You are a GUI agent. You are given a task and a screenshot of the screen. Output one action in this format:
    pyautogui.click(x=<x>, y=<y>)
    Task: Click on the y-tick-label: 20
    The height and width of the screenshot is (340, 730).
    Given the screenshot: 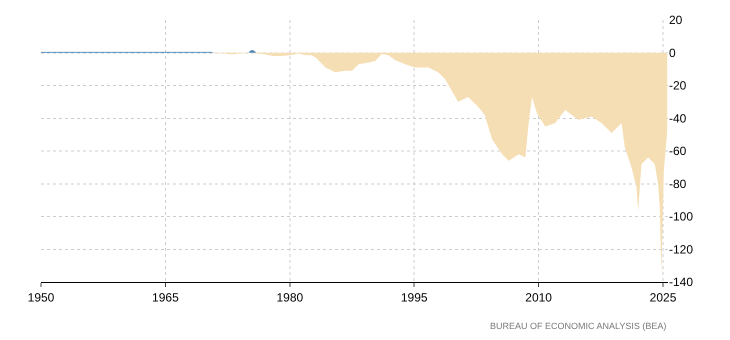 What is the action you would take?
    pyautogui.click(x=676, y=20)
    